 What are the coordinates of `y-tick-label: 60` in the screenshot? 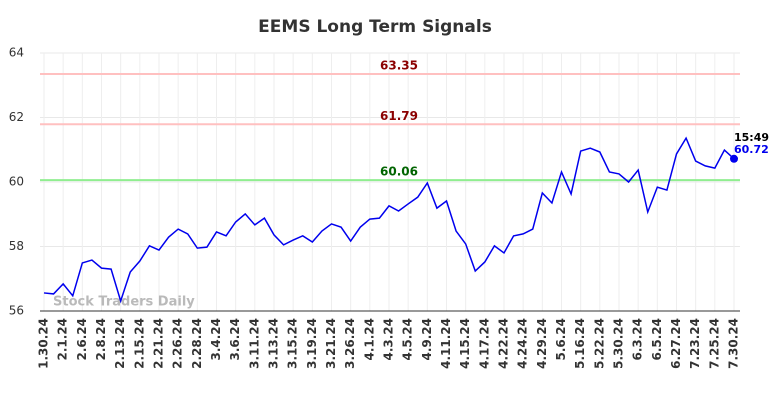 It's located at (16, 182).